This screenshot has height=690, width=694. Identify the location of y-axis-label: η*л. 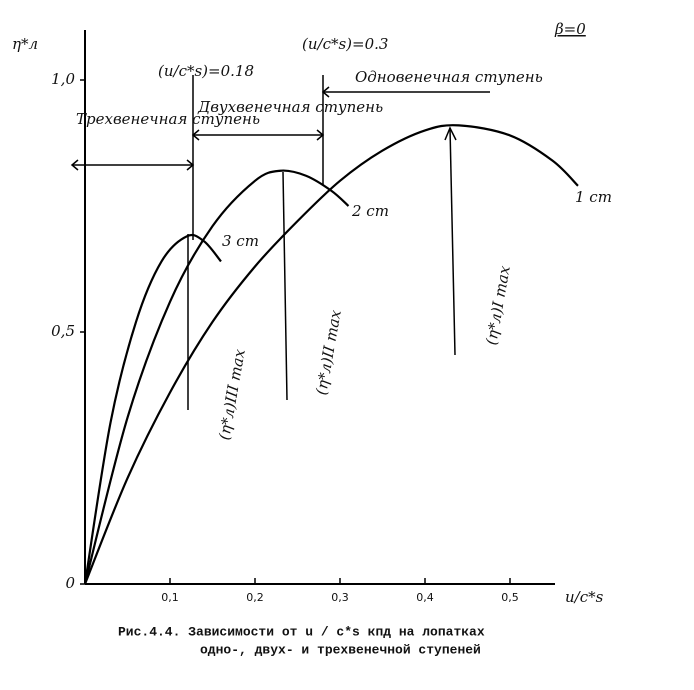
(25, 44).